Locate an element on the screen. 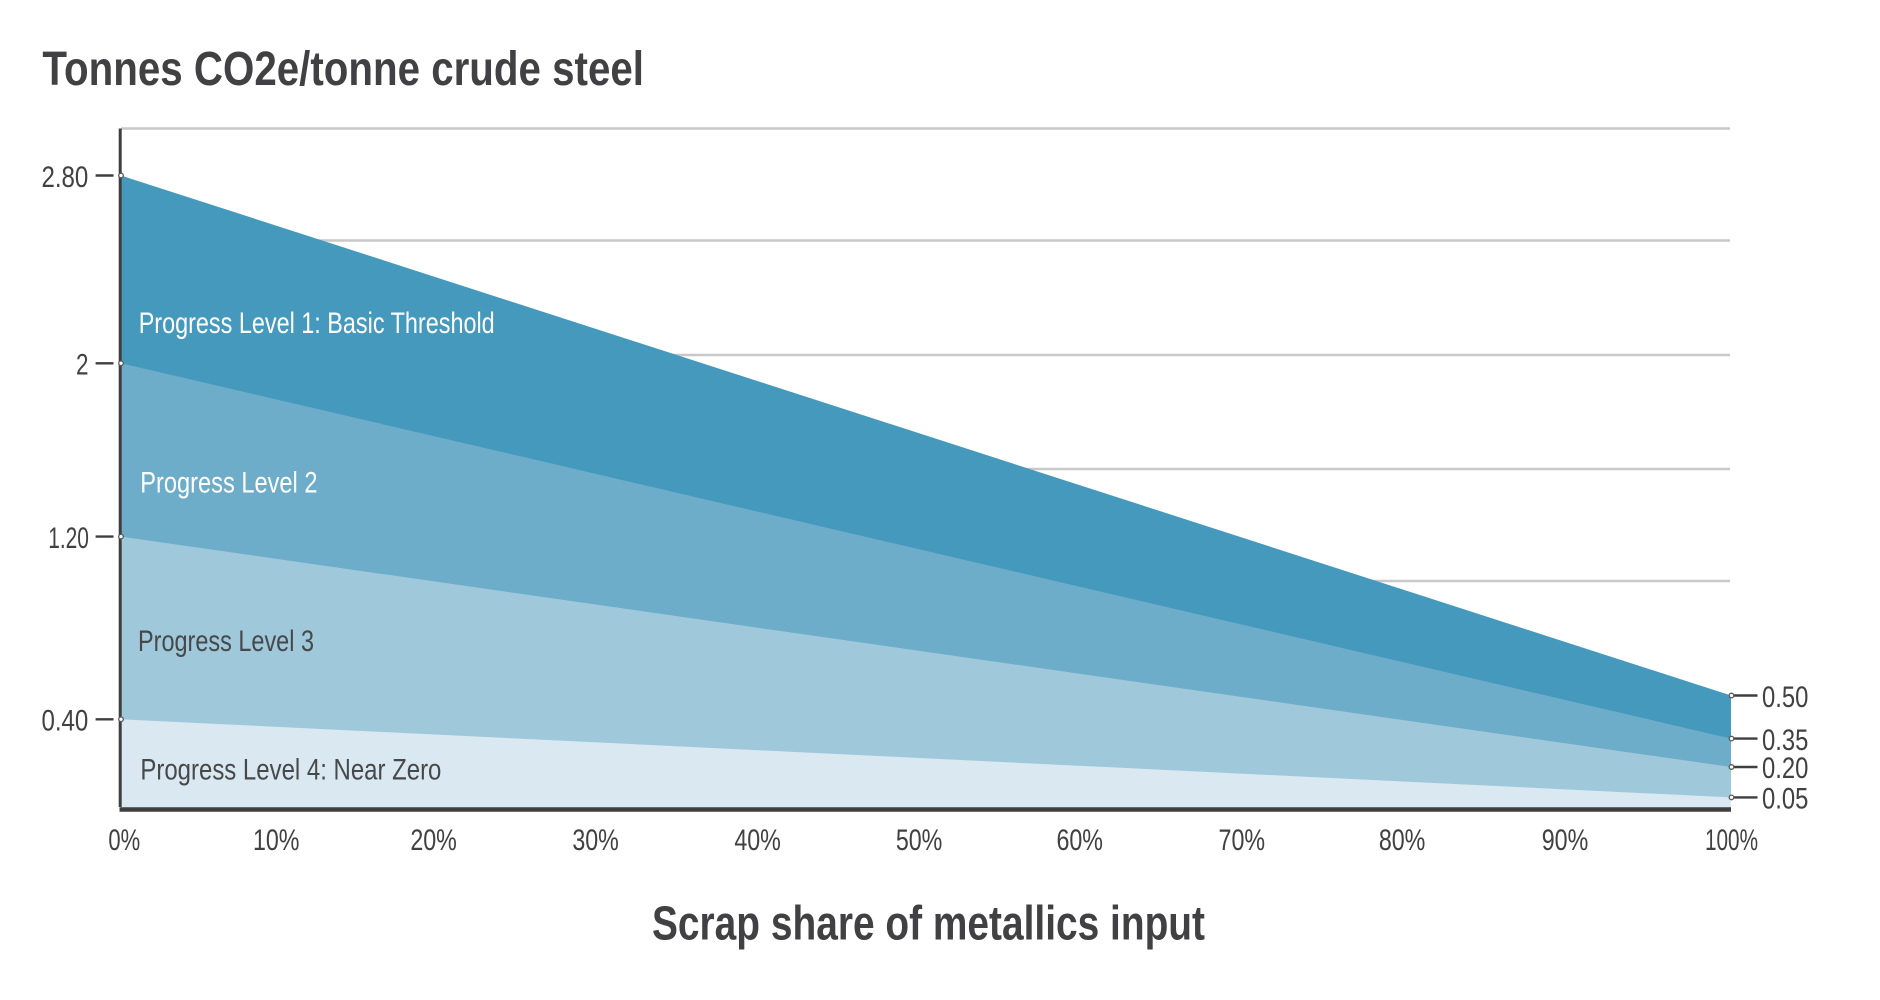  svg-text: 0.50 is located at coordinates (1785, 697).